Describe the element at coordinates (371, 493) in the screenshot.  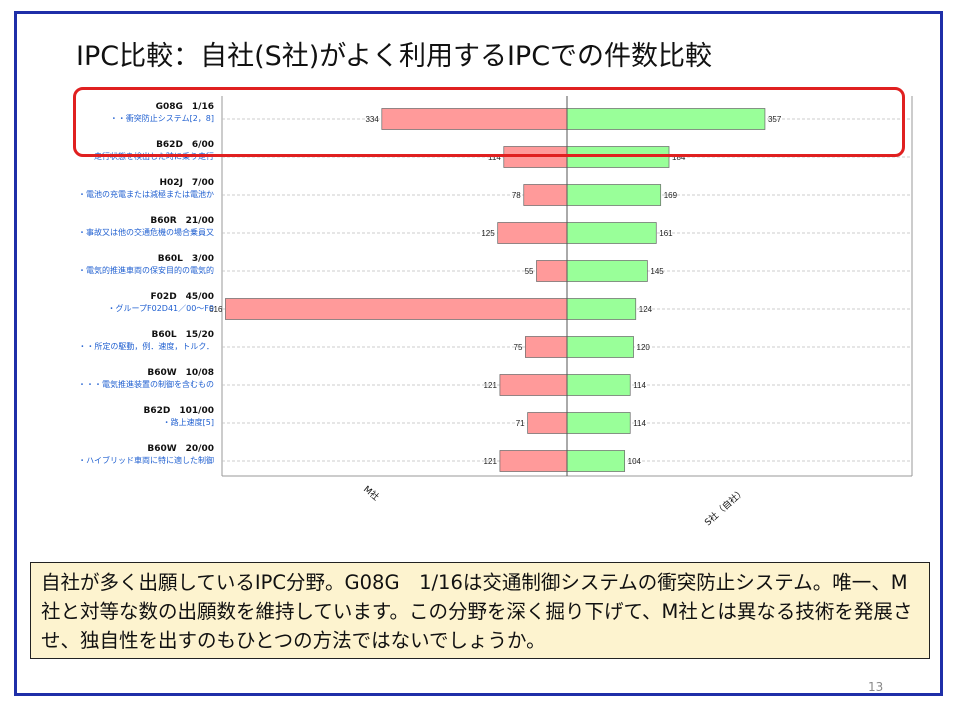
I see `series-label-m: M社` at that location.